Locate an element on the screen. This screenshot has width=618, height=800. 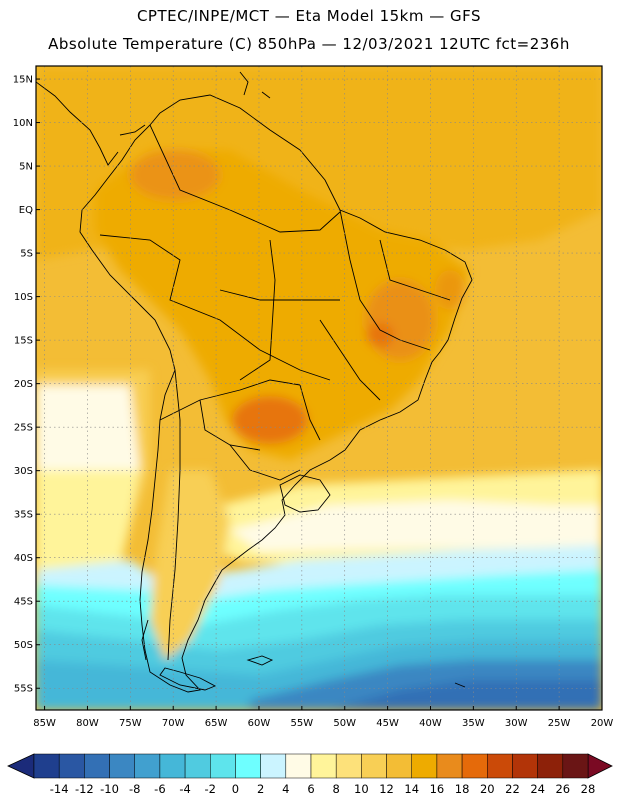
lat-tick-label: 10N is located at coordinates (23, 123).